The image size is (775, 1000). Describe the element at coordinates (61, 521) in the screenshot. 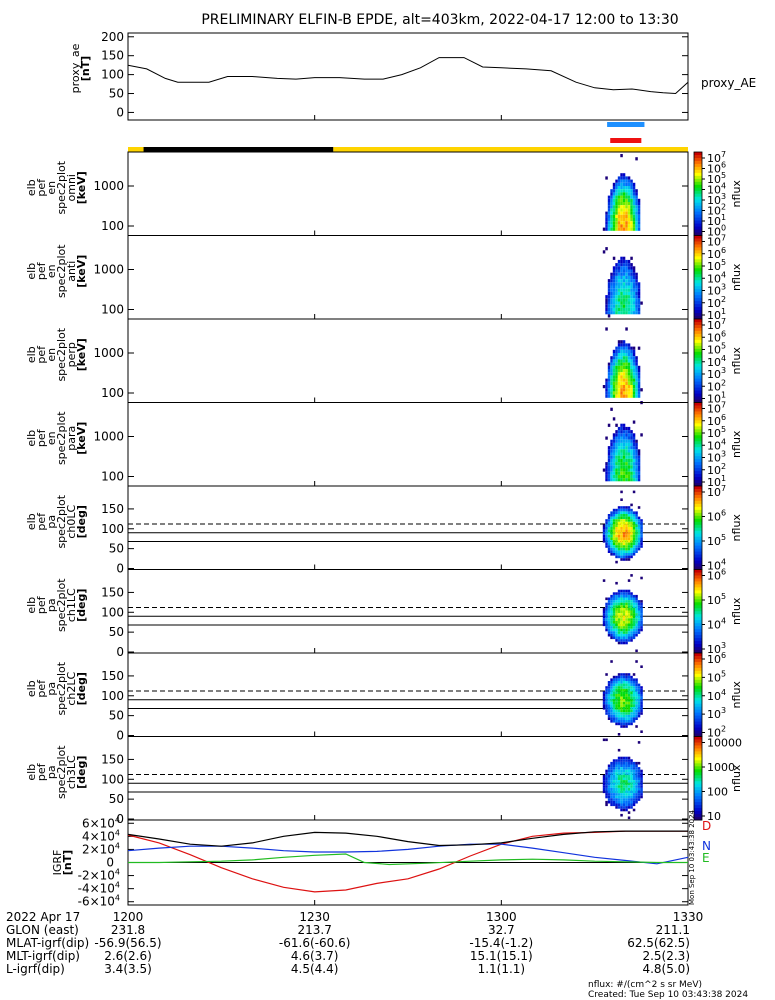

I see `panel-ylabel-line: spec2plot` at that location.